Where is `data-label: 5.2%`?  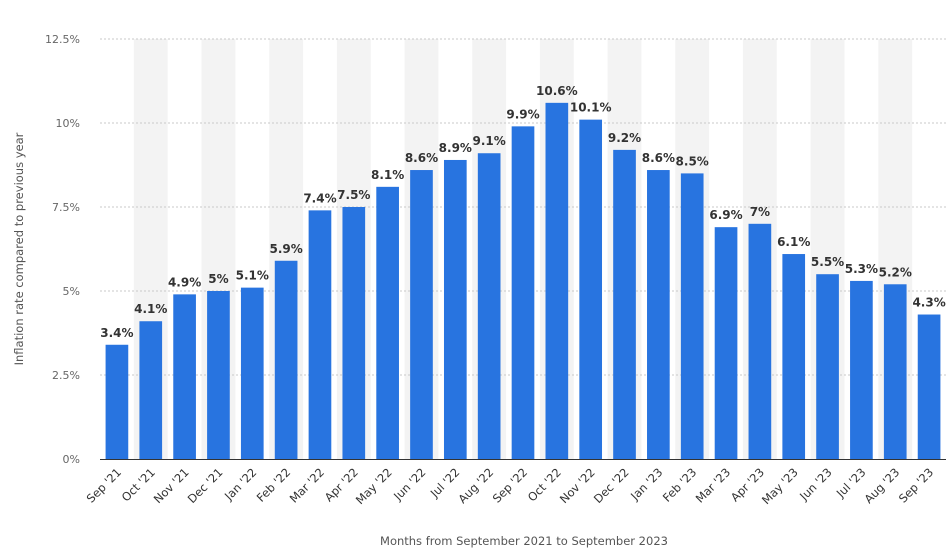
data-label: 5.2% is located at coordinates (895, 272).